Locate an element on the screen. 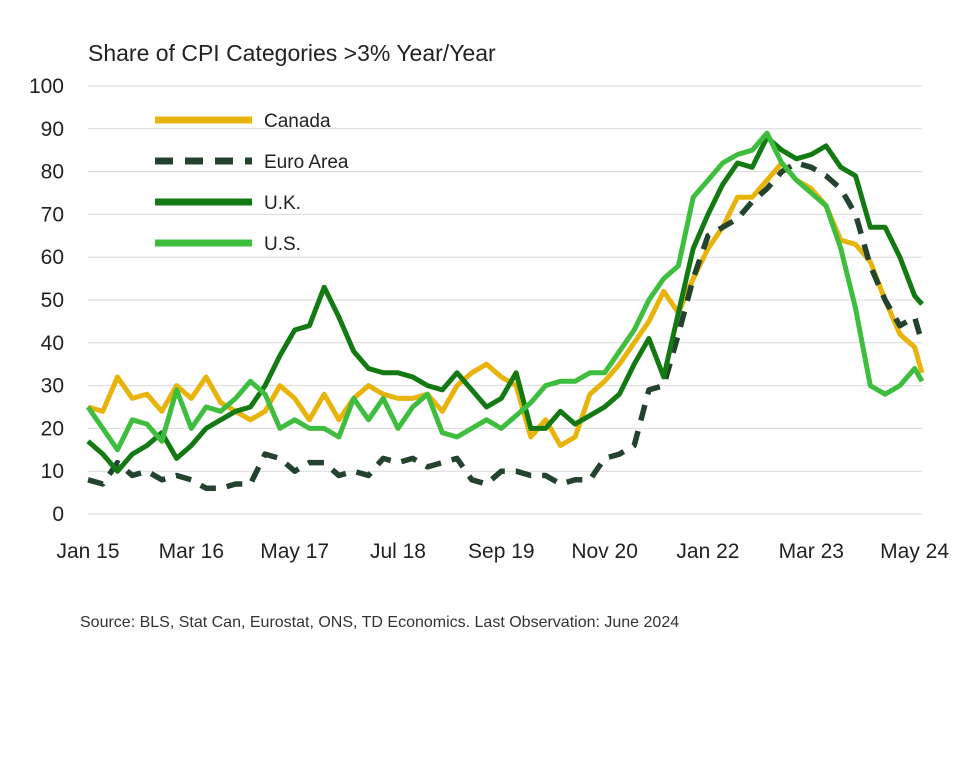  y-tick-label: 10 is located at coordinates (52, 471).